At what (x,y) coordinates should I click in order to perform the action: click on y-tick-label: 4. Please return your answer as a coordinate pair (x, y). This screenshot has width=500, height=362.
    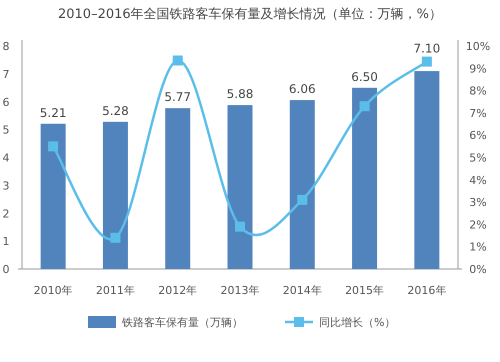
    Looking at the image, I should click on (6, 158).